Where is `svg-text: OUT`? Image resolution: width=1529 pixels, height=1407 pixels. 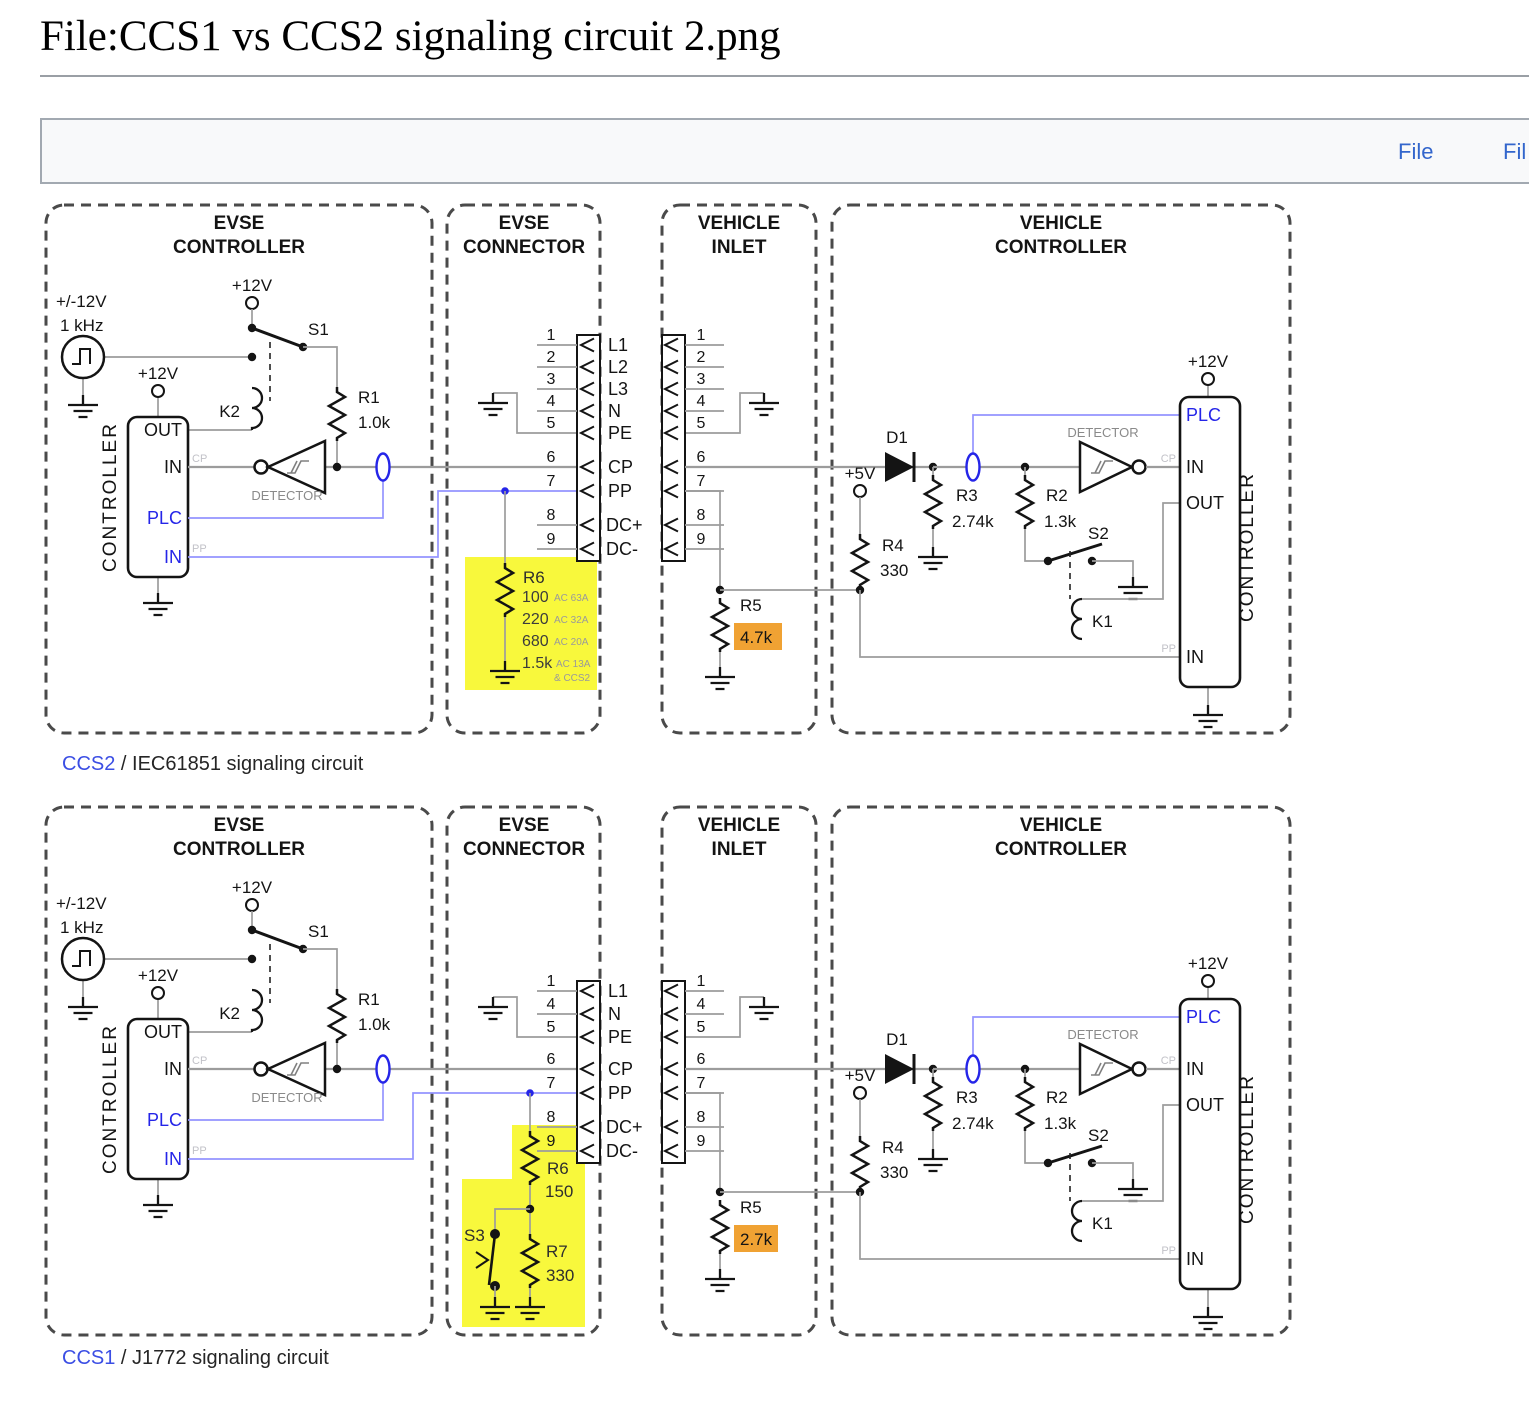
svg-text: OUT is located at coordinates (163, 1032).